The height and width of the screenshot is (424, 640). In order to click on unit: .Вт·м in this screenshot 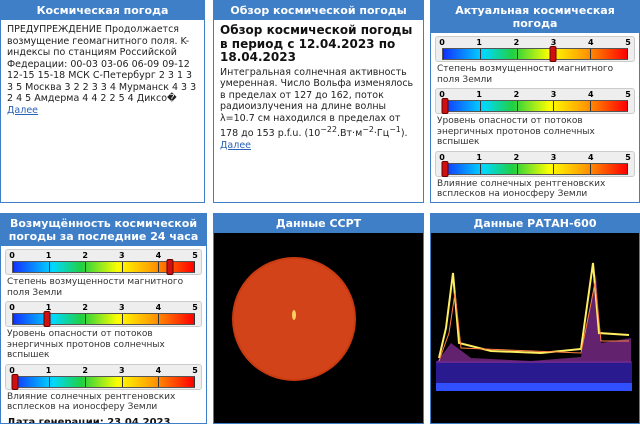, I will do `click(349, 134)`.